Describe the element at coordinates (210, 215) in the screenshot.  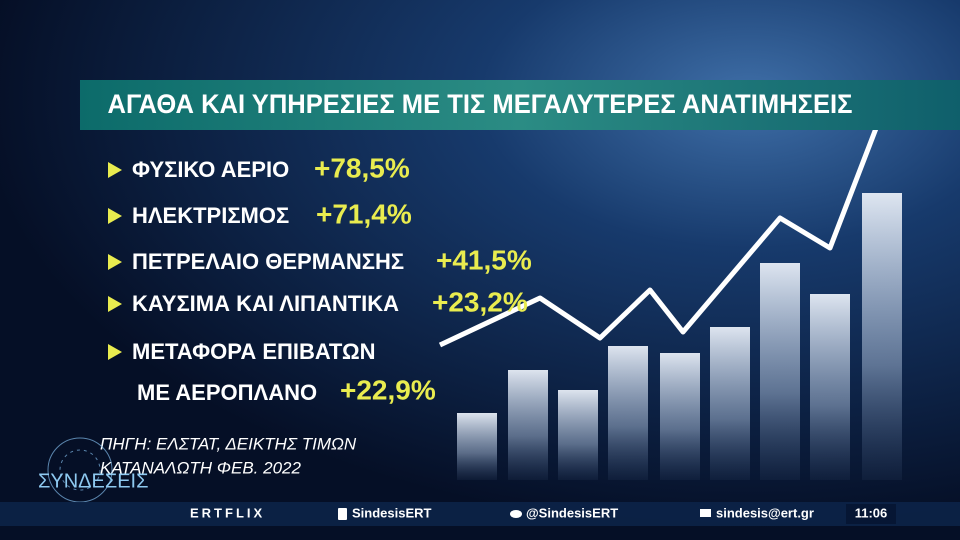
I see `item-label: ΗΛΕΚΤΡΙΣΜΟΣ` at that location.